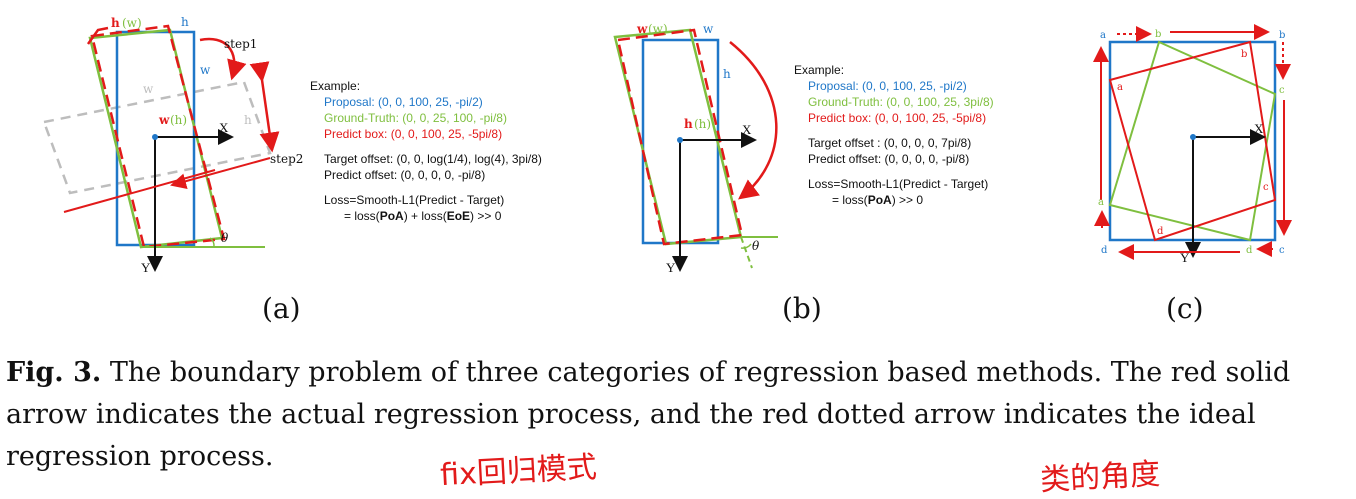 This screenshot has height=499, width=1356. What do you see at coordinates (894, 143) in the screenshot?
I see `target-offset-line: Target offset : (0, 0, 0, 0, 7pi/8)` at bounding box center [894, 143].